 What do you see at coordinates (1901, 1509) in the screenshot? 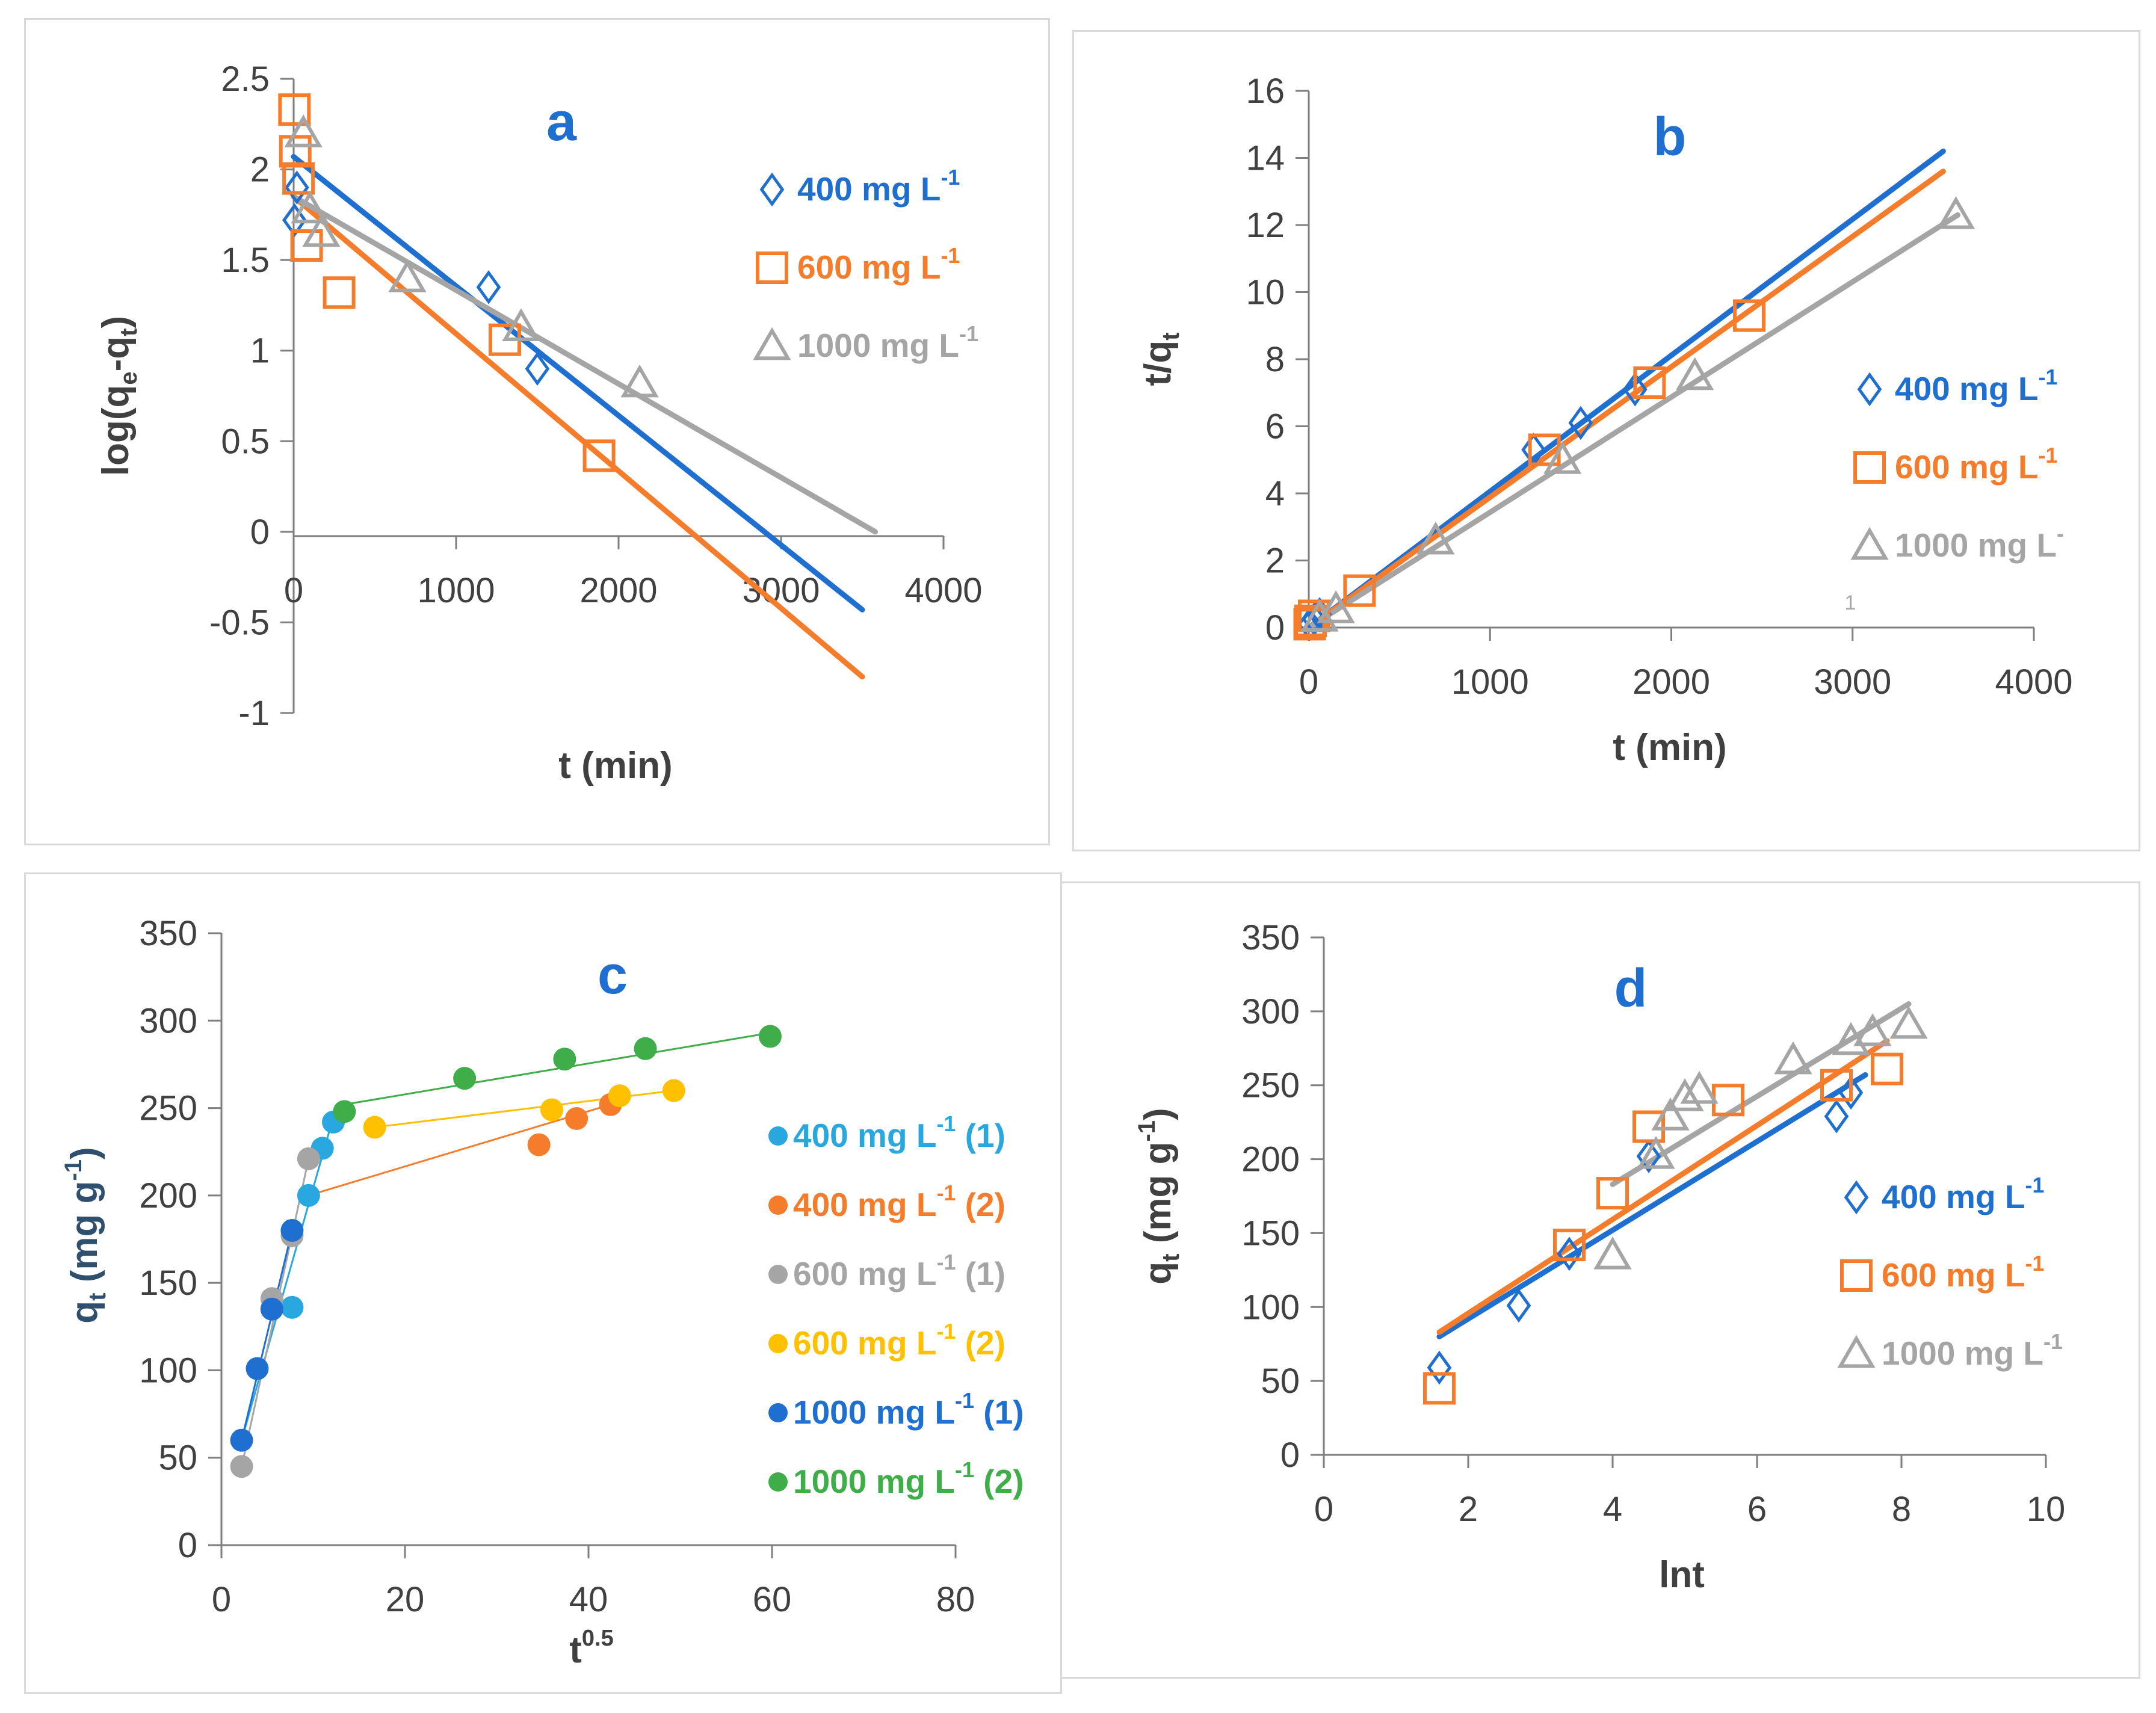
I see `x-tick-label: 8` at bounding box center [1901, 1509].